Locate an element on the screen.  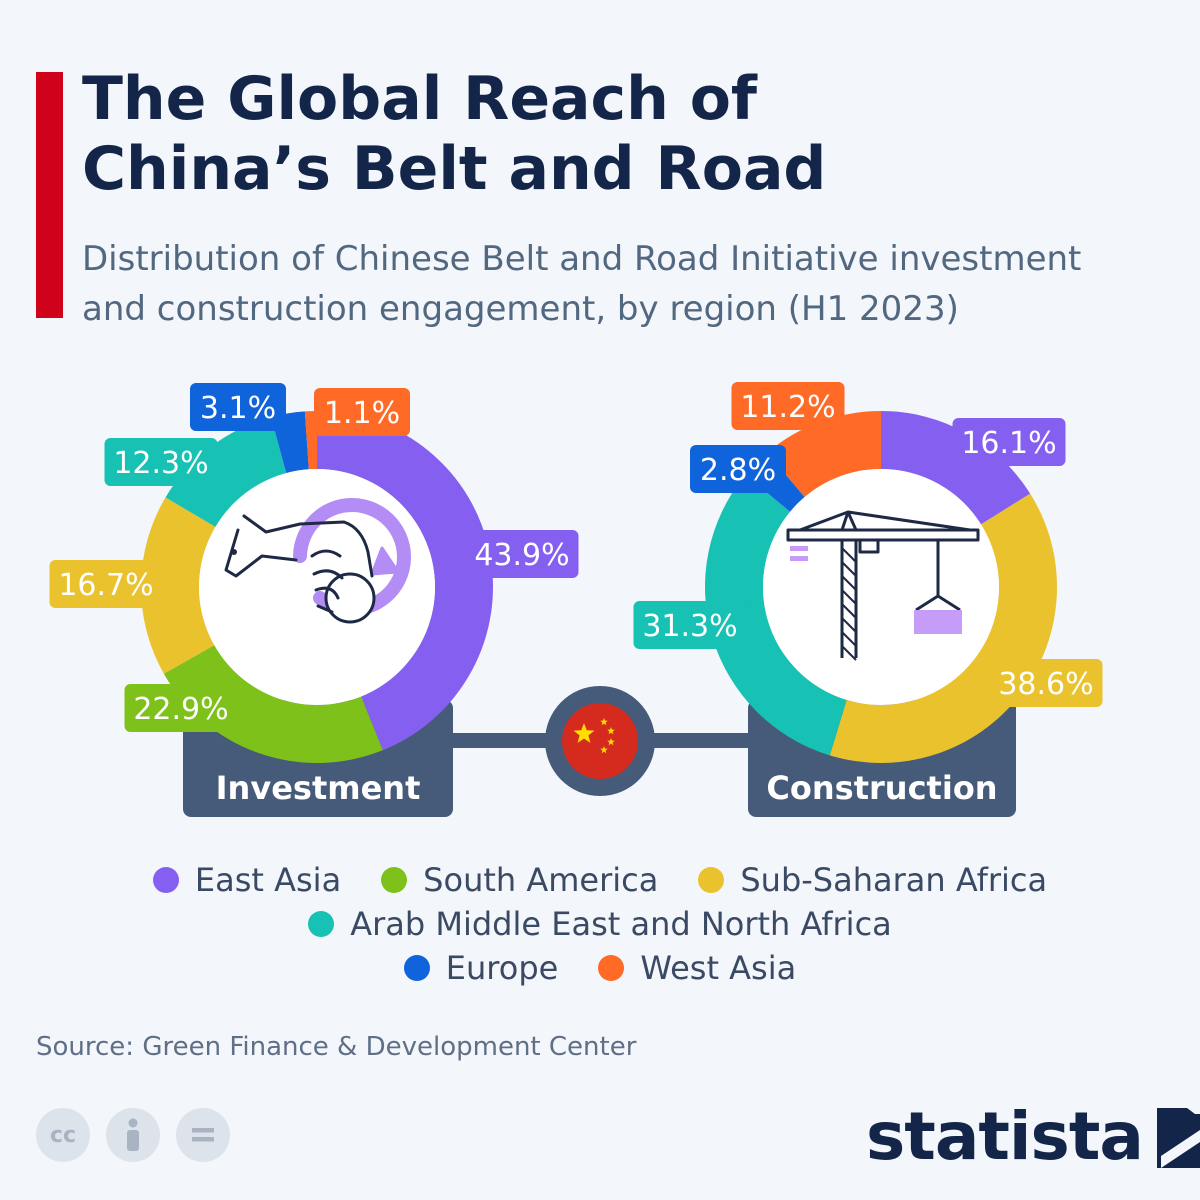
investment-label: Investment is located at coordinates (318, 788).